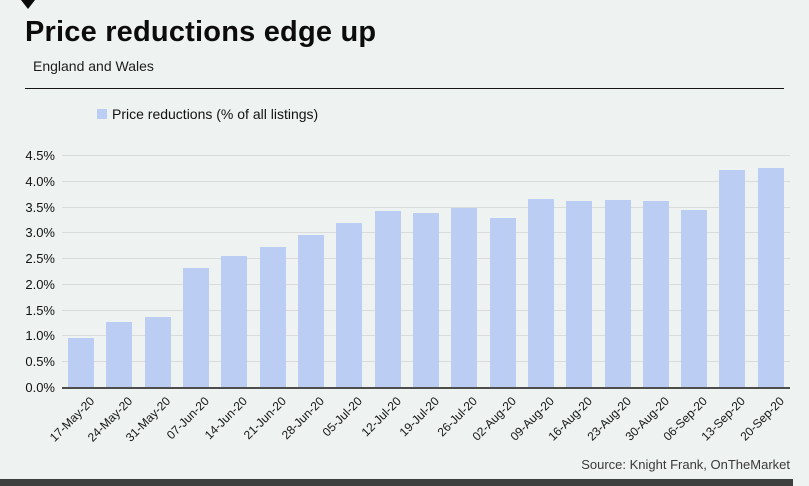 Image resolution: width=809 pixels, height=486 pixels. I want to click on source-note: Source: Knight Frank, OnTheMarket, so click(685, 464).